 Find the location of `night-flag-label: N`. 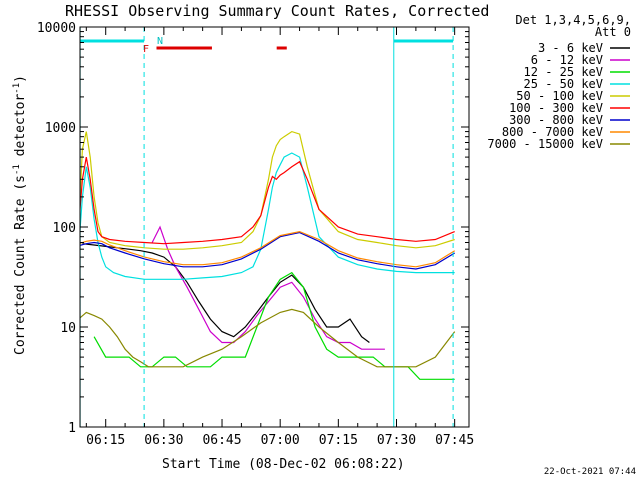

night-flag-label: N is located at coordinates (160, 41).